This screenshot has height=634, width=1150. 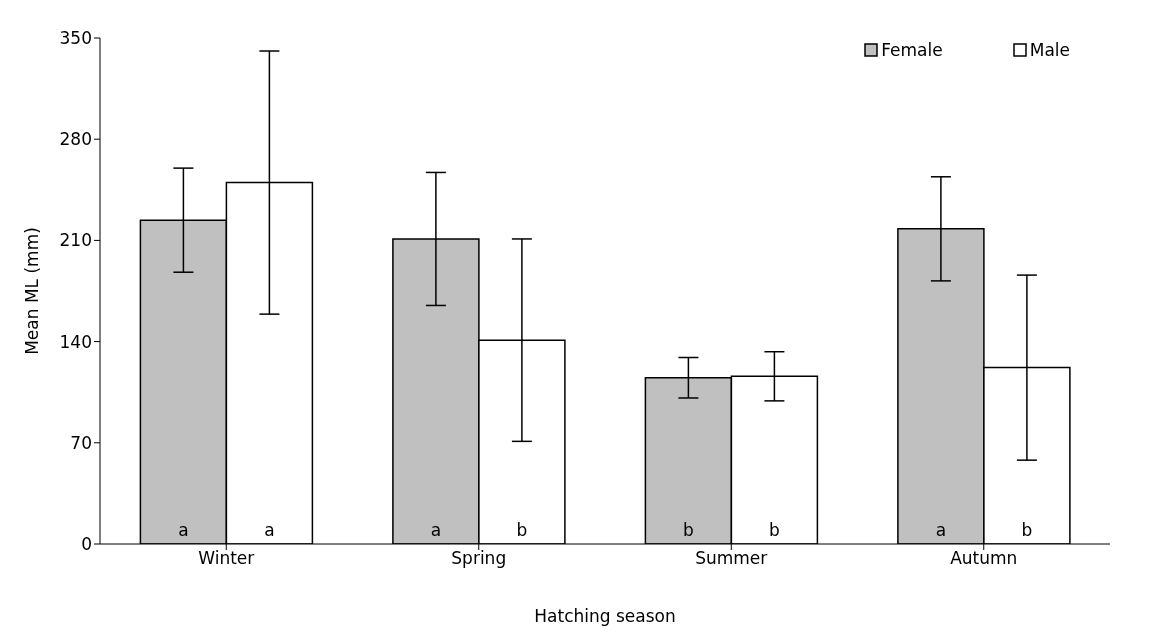 What do you see at coordinates (75, 240) in the screenshot?
I see `y-tick-label: 210` at bounding box center [75, 240].